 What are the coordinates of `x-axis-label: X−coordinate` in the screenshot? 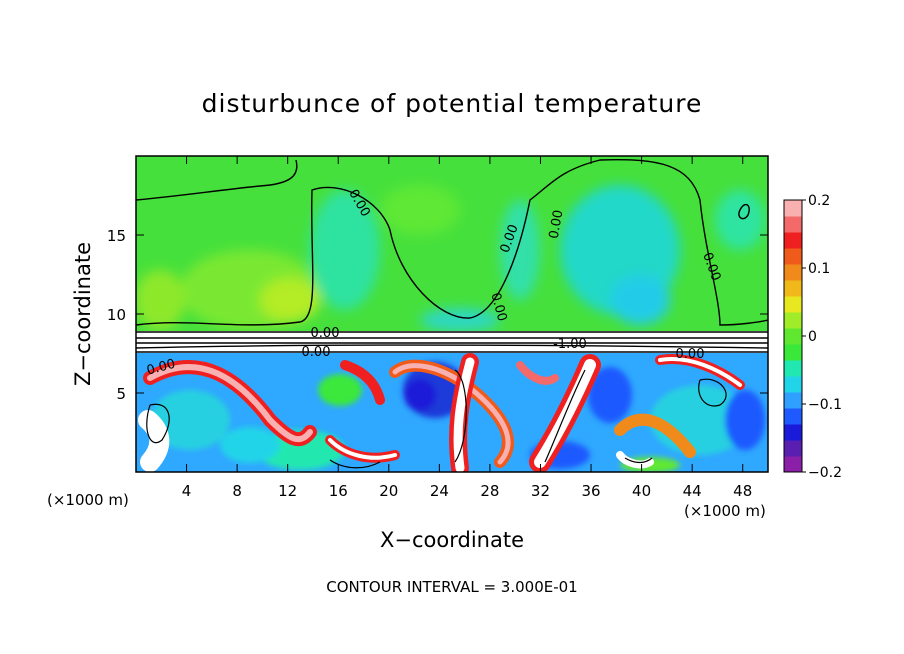 It's located at (452, 540).